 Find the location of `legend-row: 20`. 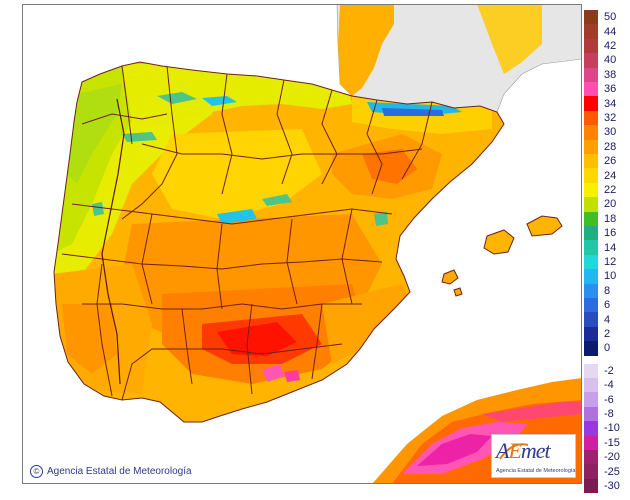

legend-row: 20 is located at coordinates (600, 204).